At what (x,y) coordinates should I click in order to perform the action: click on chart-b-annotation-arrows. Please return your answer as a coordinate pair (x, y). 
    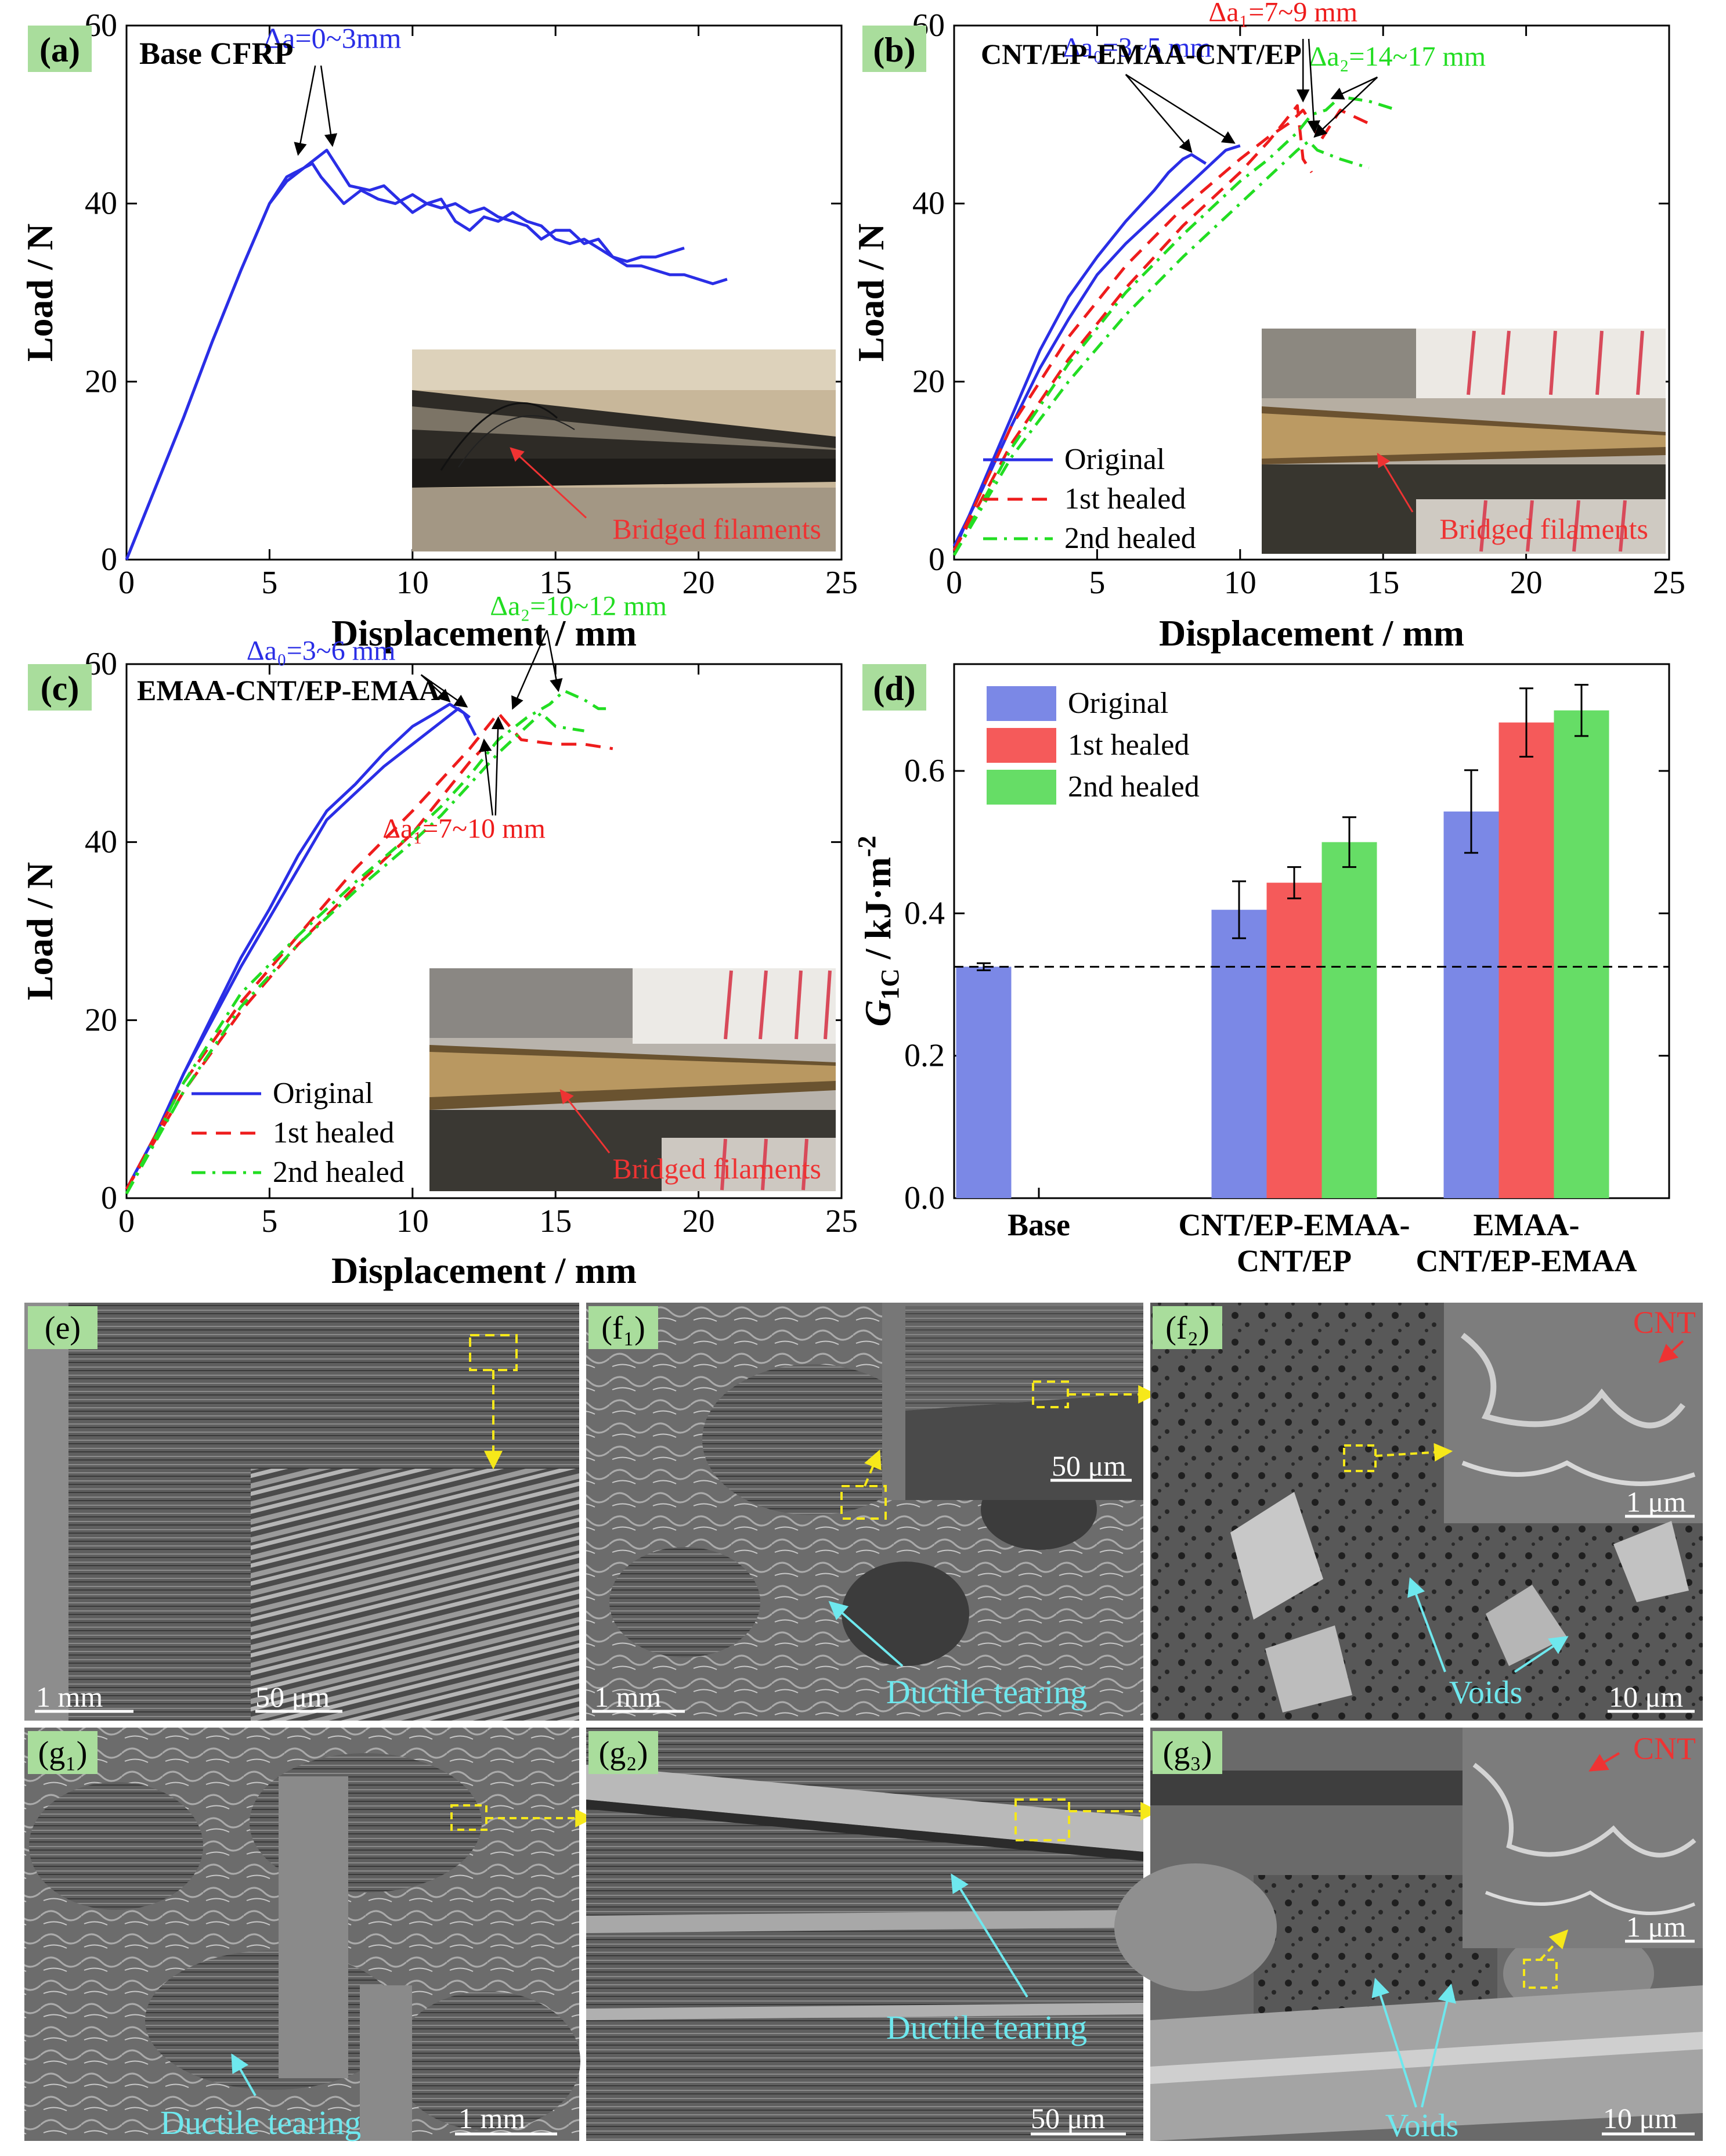
    Looking at the image, I should click on (1251, 96).